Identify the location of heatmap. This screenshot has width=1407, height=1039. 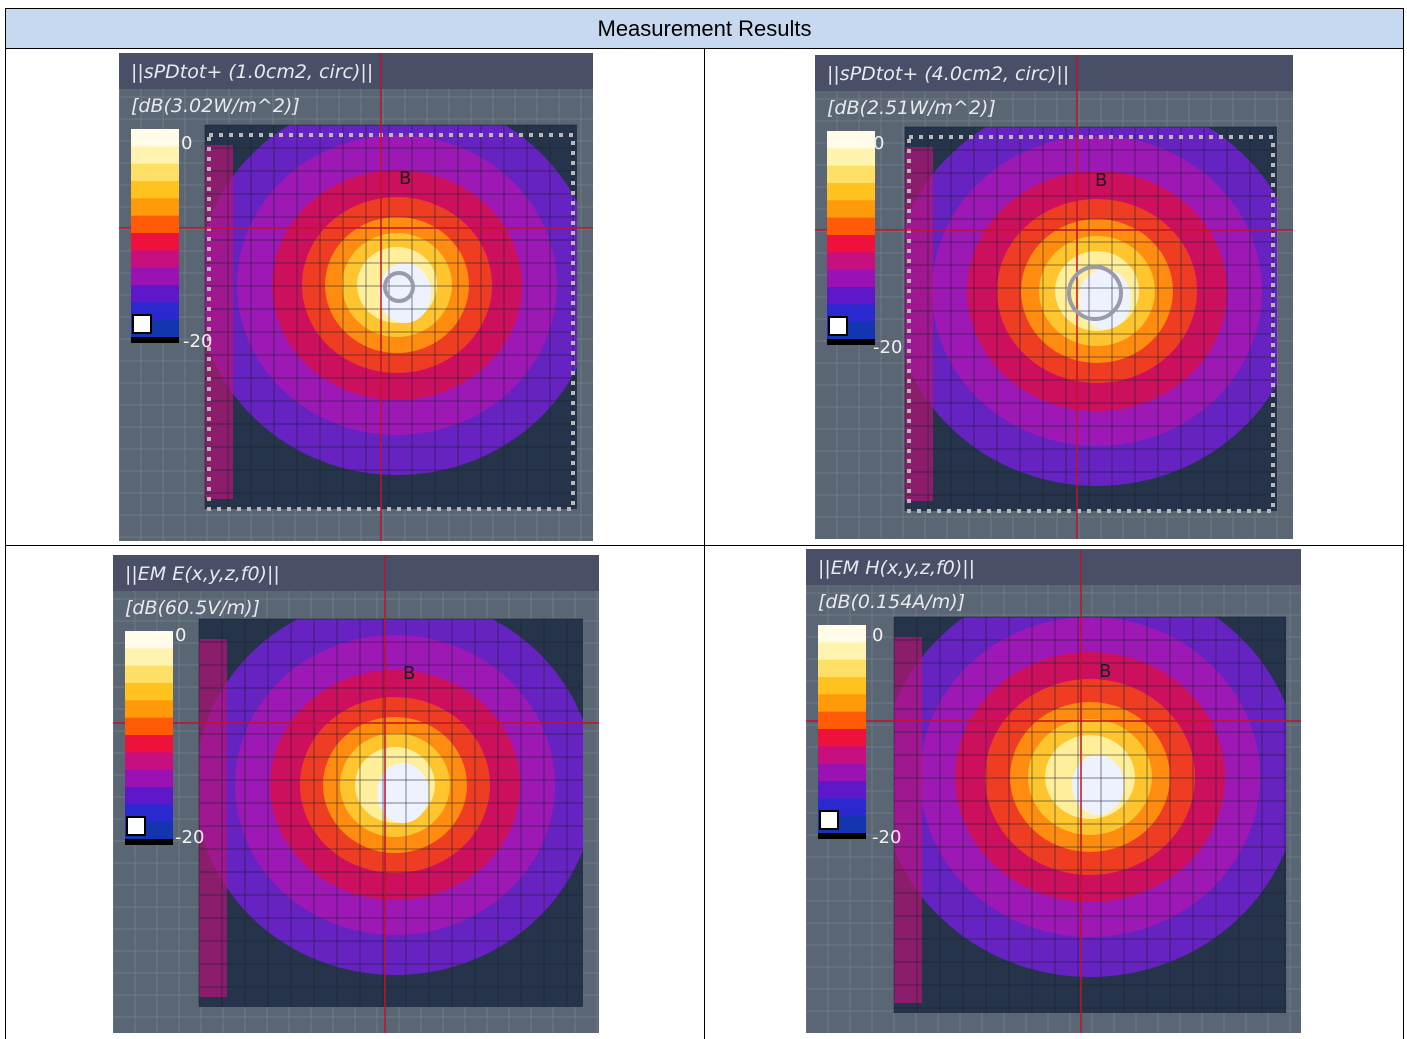
(1090, 810).